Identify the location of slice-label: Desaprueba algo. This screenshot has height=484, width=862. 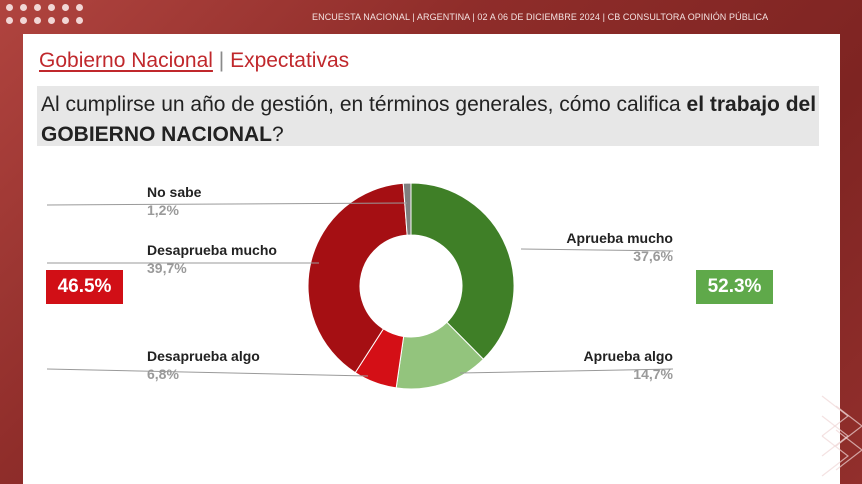
(203, 356).